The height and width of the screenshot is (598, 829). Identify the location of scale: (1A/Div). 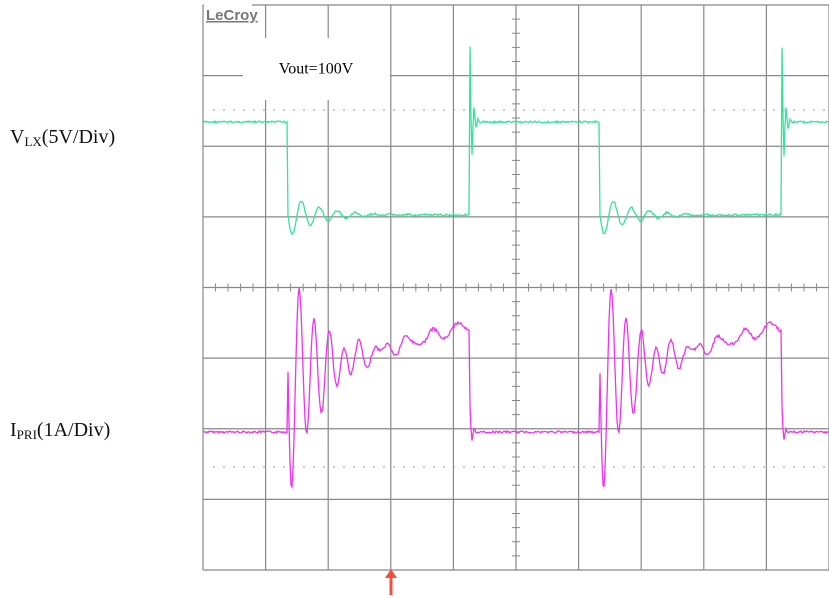
(73, 430).